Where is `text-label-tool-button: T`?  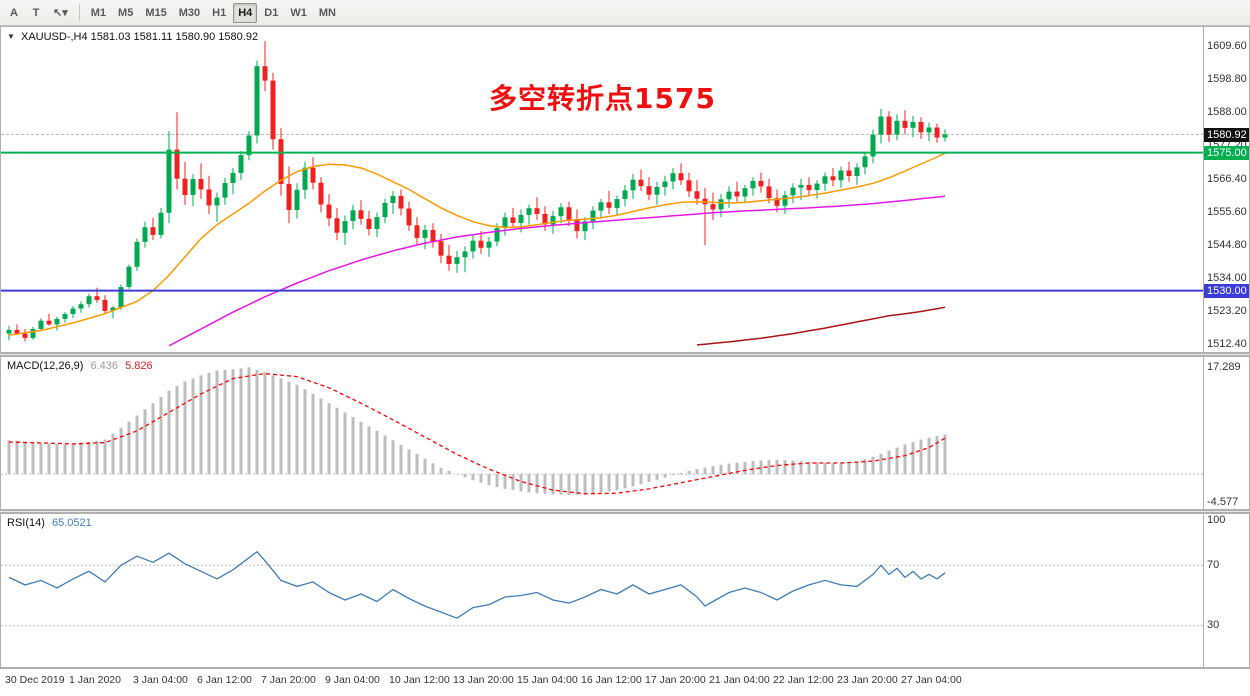
text-label-tool-button: T is located at coordinates (36, 12).